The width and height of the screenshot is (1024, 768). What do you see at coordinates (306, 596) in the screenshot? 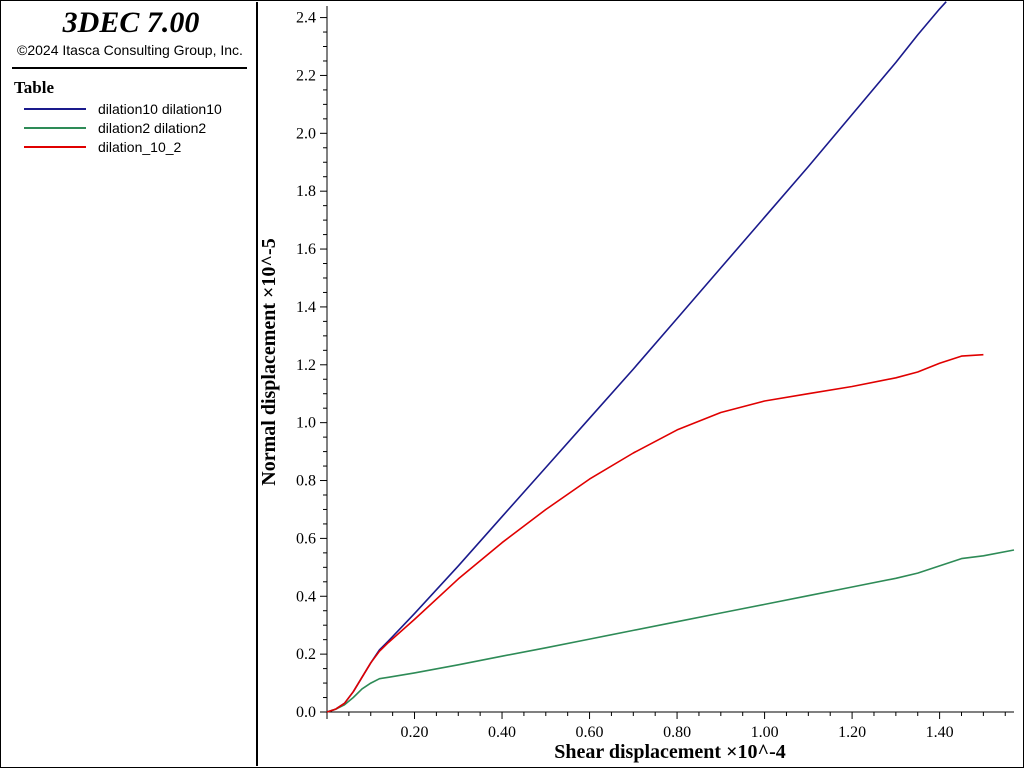
I see `y-tick-label: 0.4` at bounding box center [306, 596].